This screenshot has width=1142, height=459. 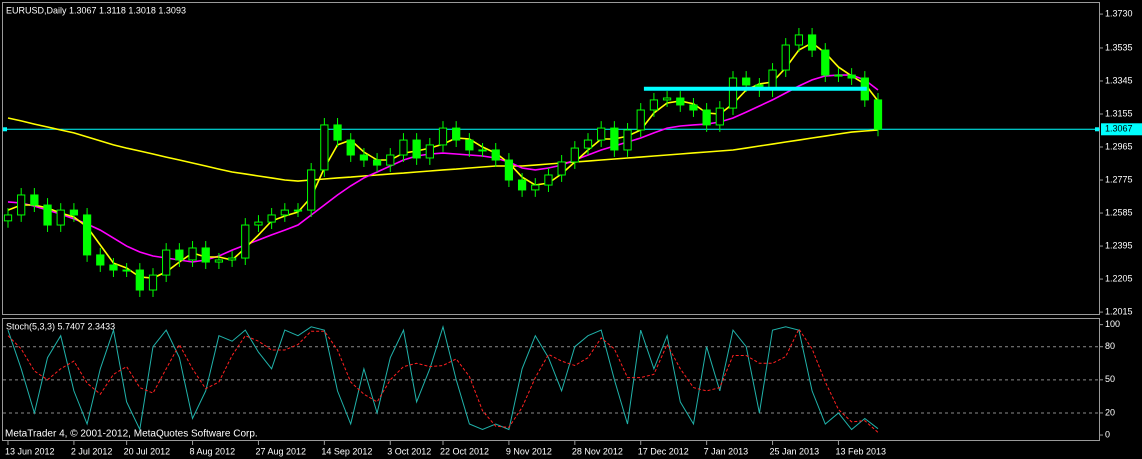 I want to click on price-label: 1.3067, so click(x=1119, y=129).